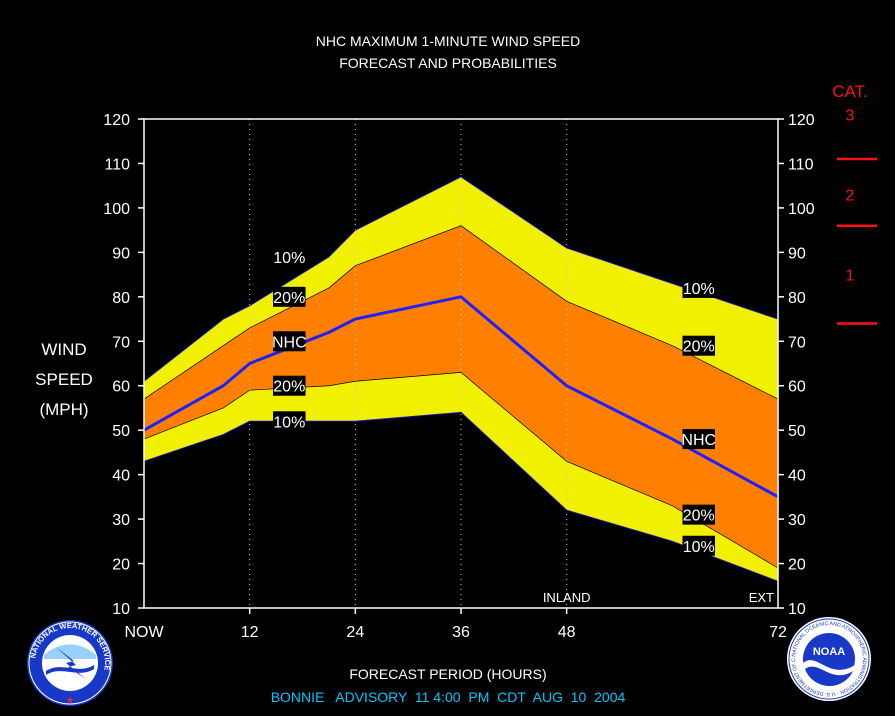  I want to click on band-label-7: NHC, so click(698, 440).